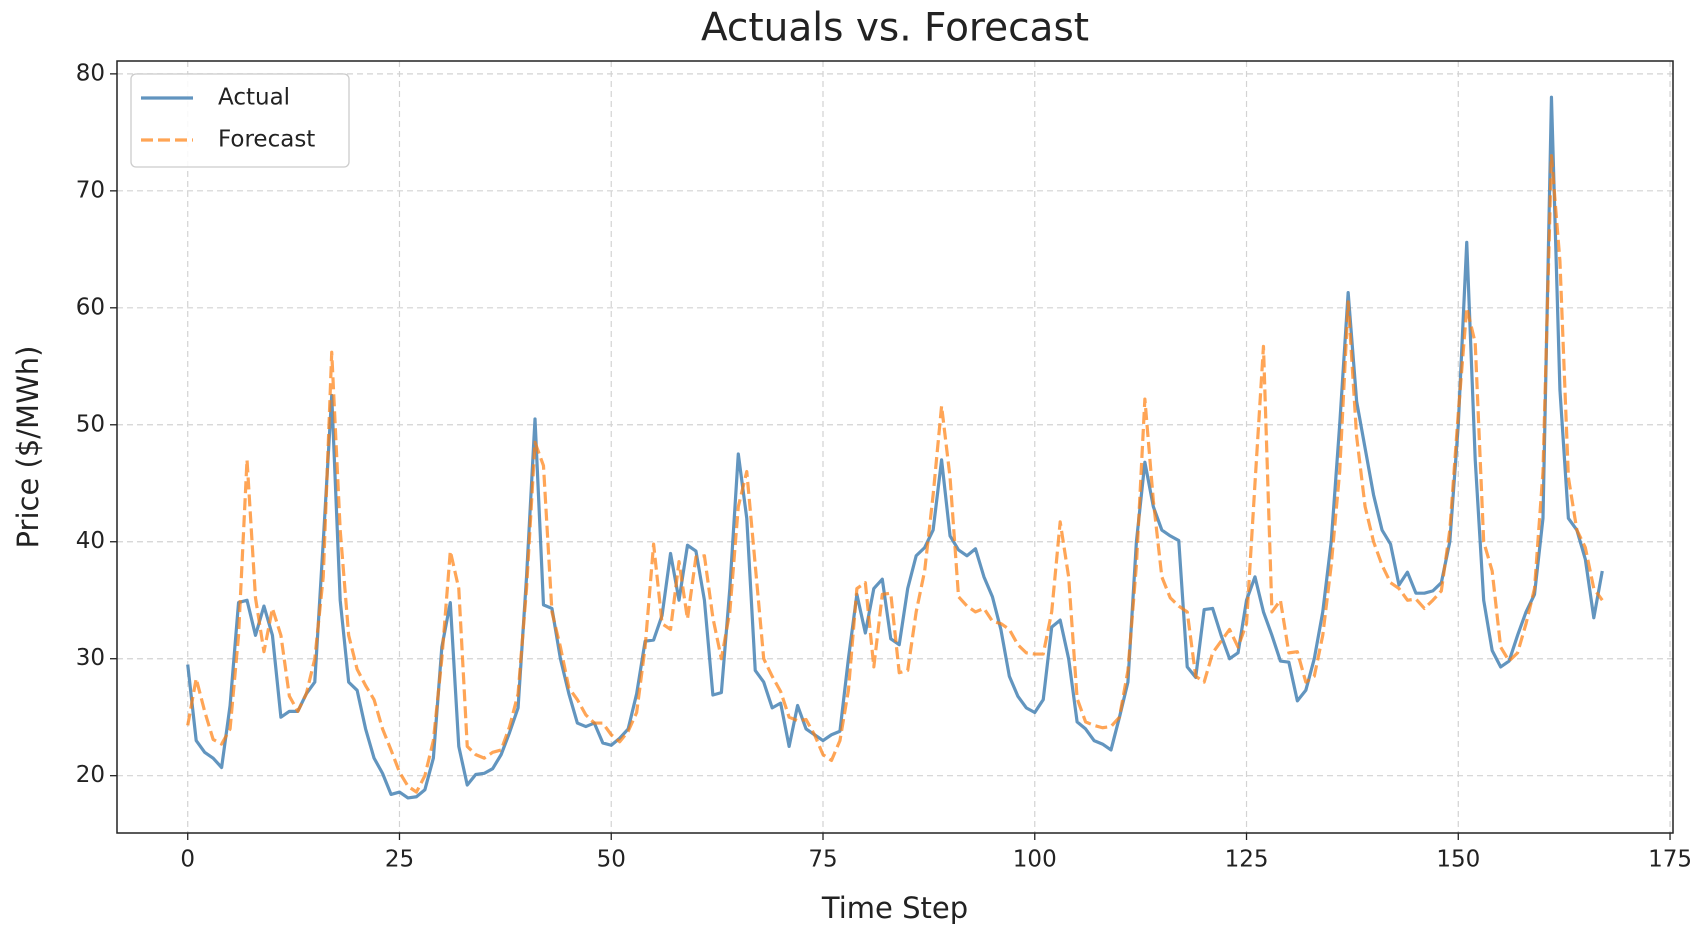 Image resolution: width=1704 pixels, height=938 pixels. Describe the element at coordinates (90, 424) in the screenshot. I see `y-tick-label: 50` at that location.